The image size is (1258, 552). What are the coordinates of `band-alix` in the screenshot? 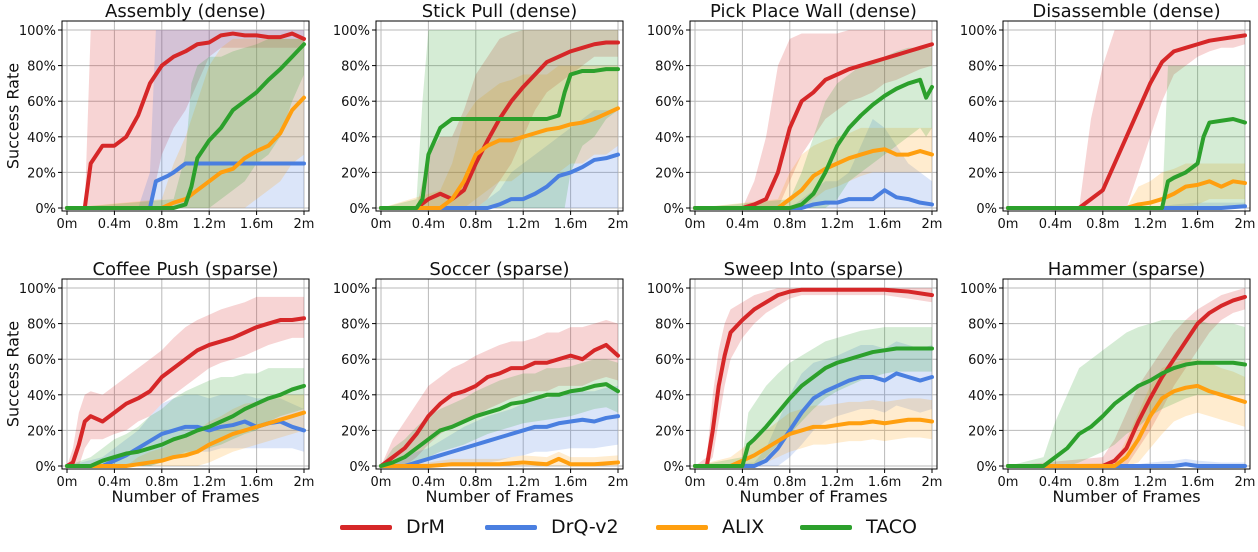 It's located at (499, 458).